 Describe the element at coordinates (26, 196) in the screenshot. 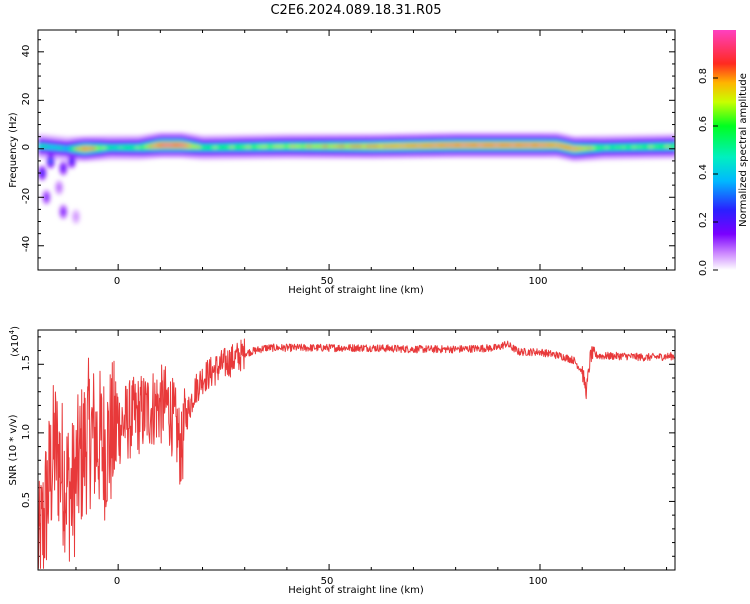

I see `heatmap-y-tick-label: -20` at that location.